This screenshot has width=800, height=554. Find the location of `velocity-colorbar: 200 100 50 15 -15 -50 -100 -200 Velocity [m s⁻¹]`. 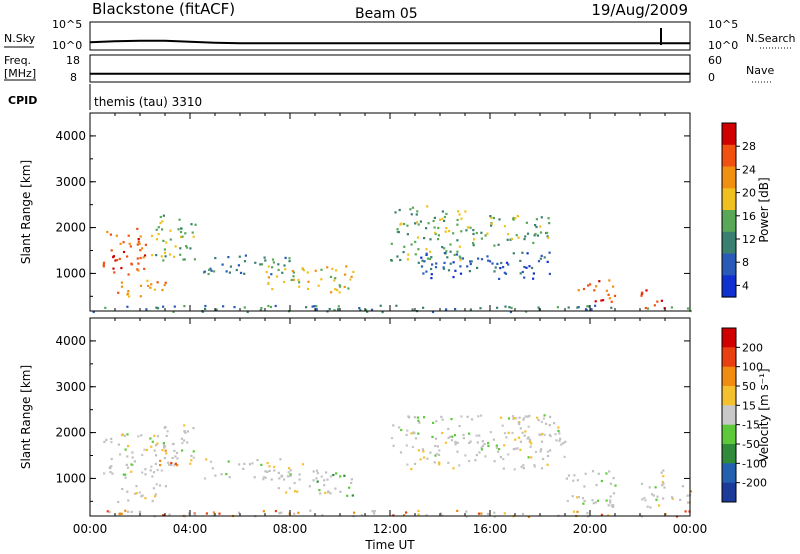

velocity-colorbar: 200 100 50 15 -15 -50 -100 -200 Velocity [m s⁻¹] is located at coordinates (746, 415).